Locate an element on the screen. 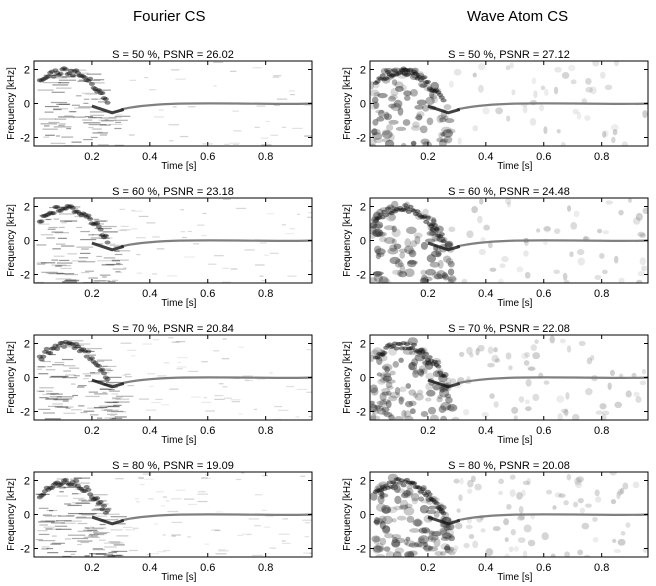 The height and width of the screenshot is (586, 656). x-axis-label: Time [s] is located at coordinates (514, 303).